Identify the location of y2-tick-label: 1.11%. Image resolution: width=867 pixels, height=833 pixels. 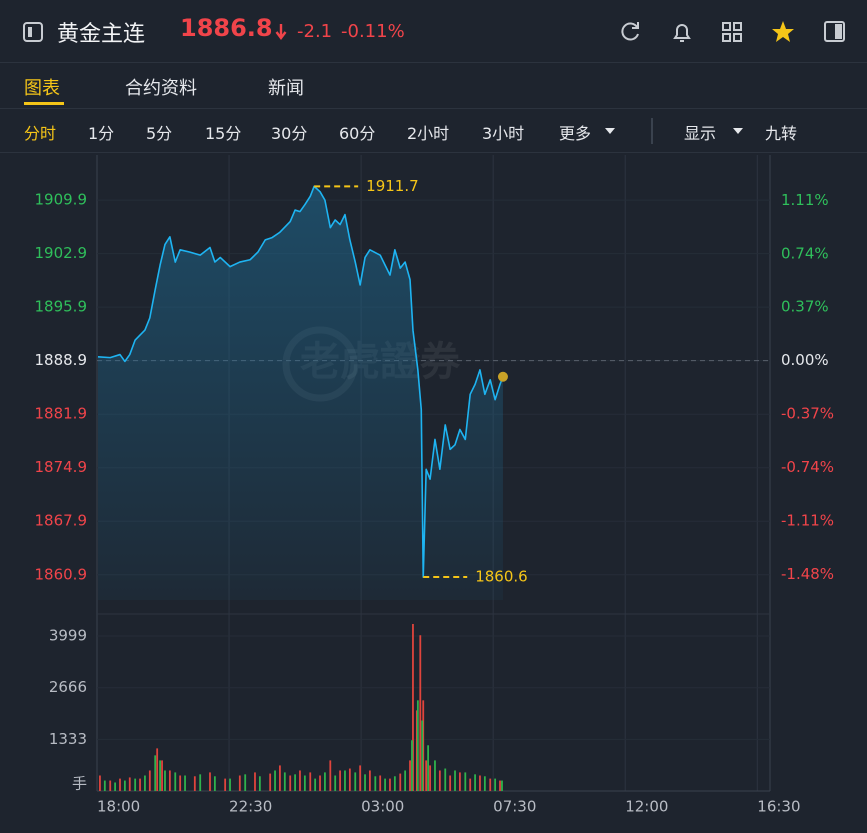
(805, 200).